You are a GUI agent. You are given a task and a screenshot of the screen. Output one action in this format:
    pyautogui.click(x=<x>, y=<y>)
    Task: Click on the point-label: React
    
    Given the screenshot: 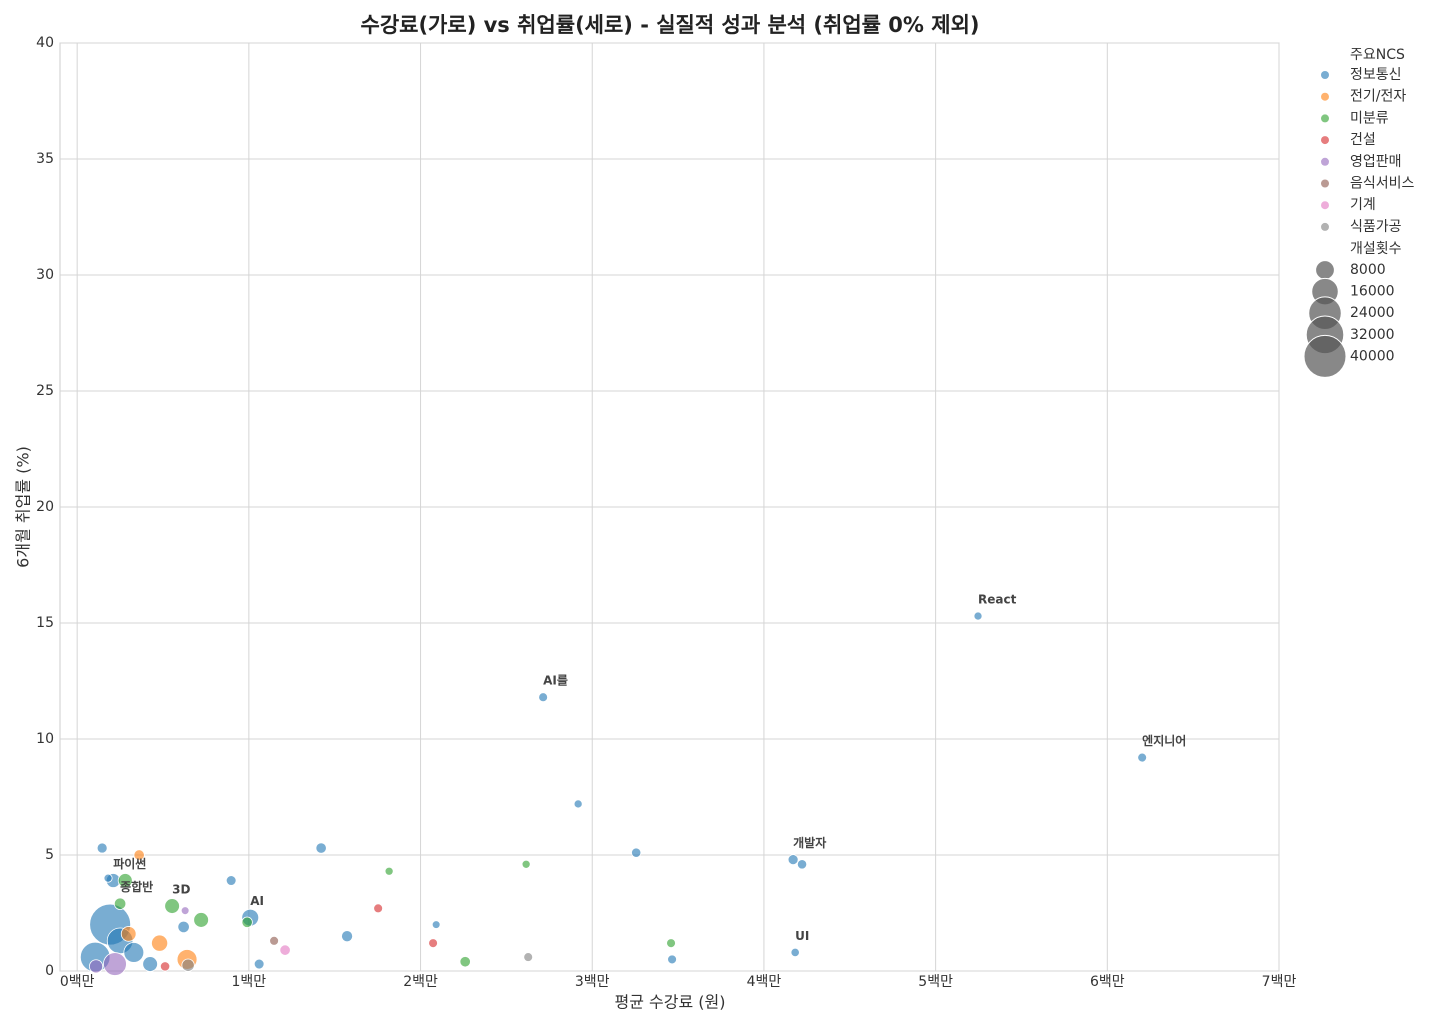 What is the action you would take?
    pyautogui.click(x=997, y=600)
    